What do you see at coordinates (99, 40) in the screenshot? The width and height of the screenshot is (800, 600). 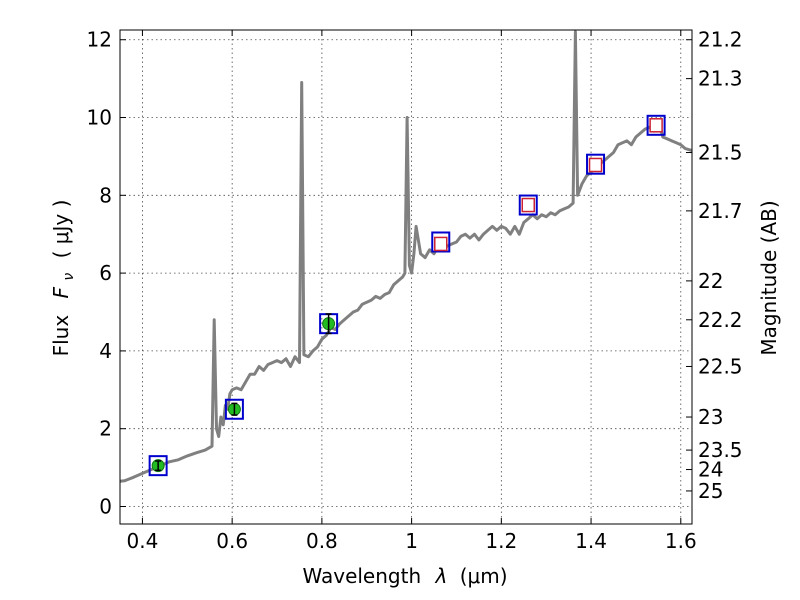 I see `y-tick-label: 12` at bounding box center [99, 40].